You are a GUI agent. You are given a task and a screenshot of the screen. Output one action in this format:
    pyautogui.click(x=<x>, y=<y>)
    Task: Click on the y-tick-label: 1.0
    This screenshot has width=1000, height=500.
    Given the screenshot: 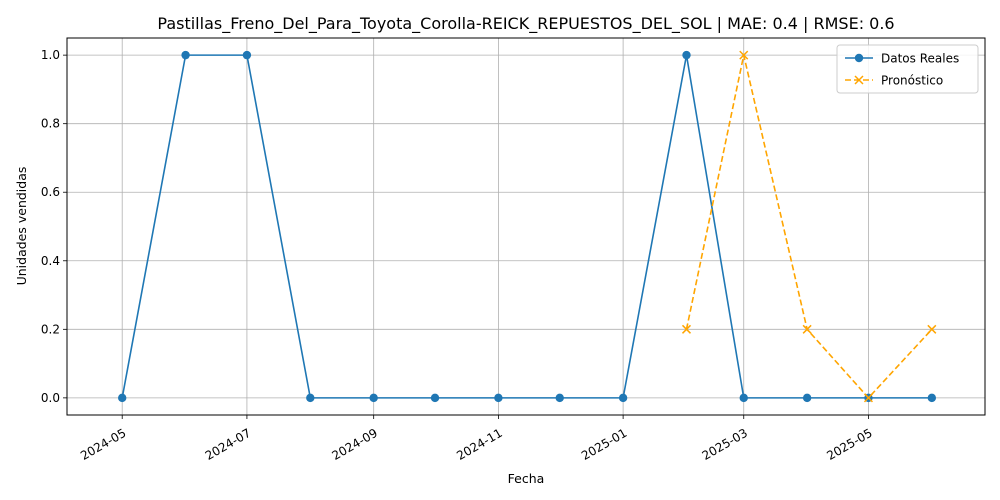 What is the action you would take?
    pyautogui.click(x=50, y=55)
    